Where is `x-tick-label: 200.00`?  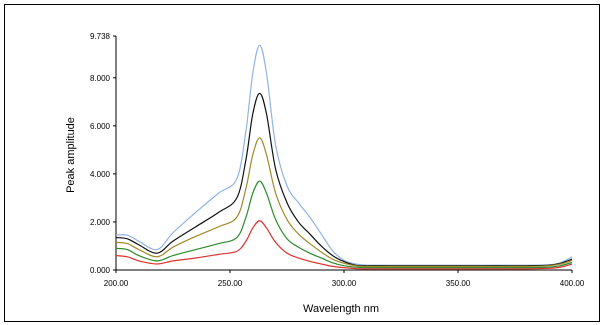 x-tick-label: 200.00 is located at coordinates (116, 283).